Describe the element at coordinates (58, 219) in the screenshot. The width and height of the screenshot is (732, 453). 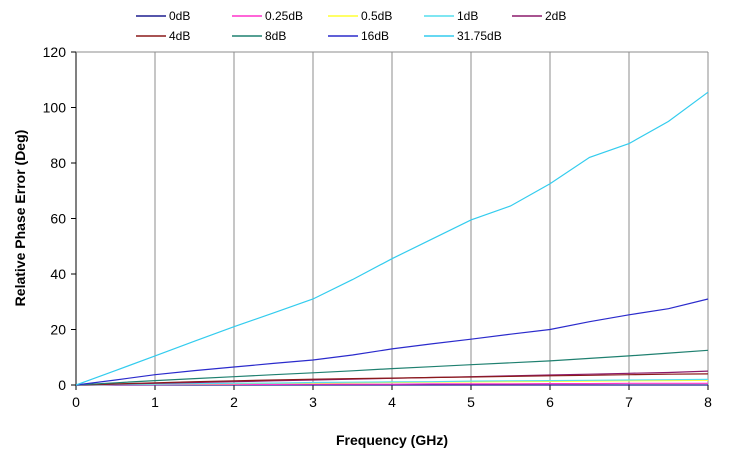
I see `y-tick-label: 60` at that location.